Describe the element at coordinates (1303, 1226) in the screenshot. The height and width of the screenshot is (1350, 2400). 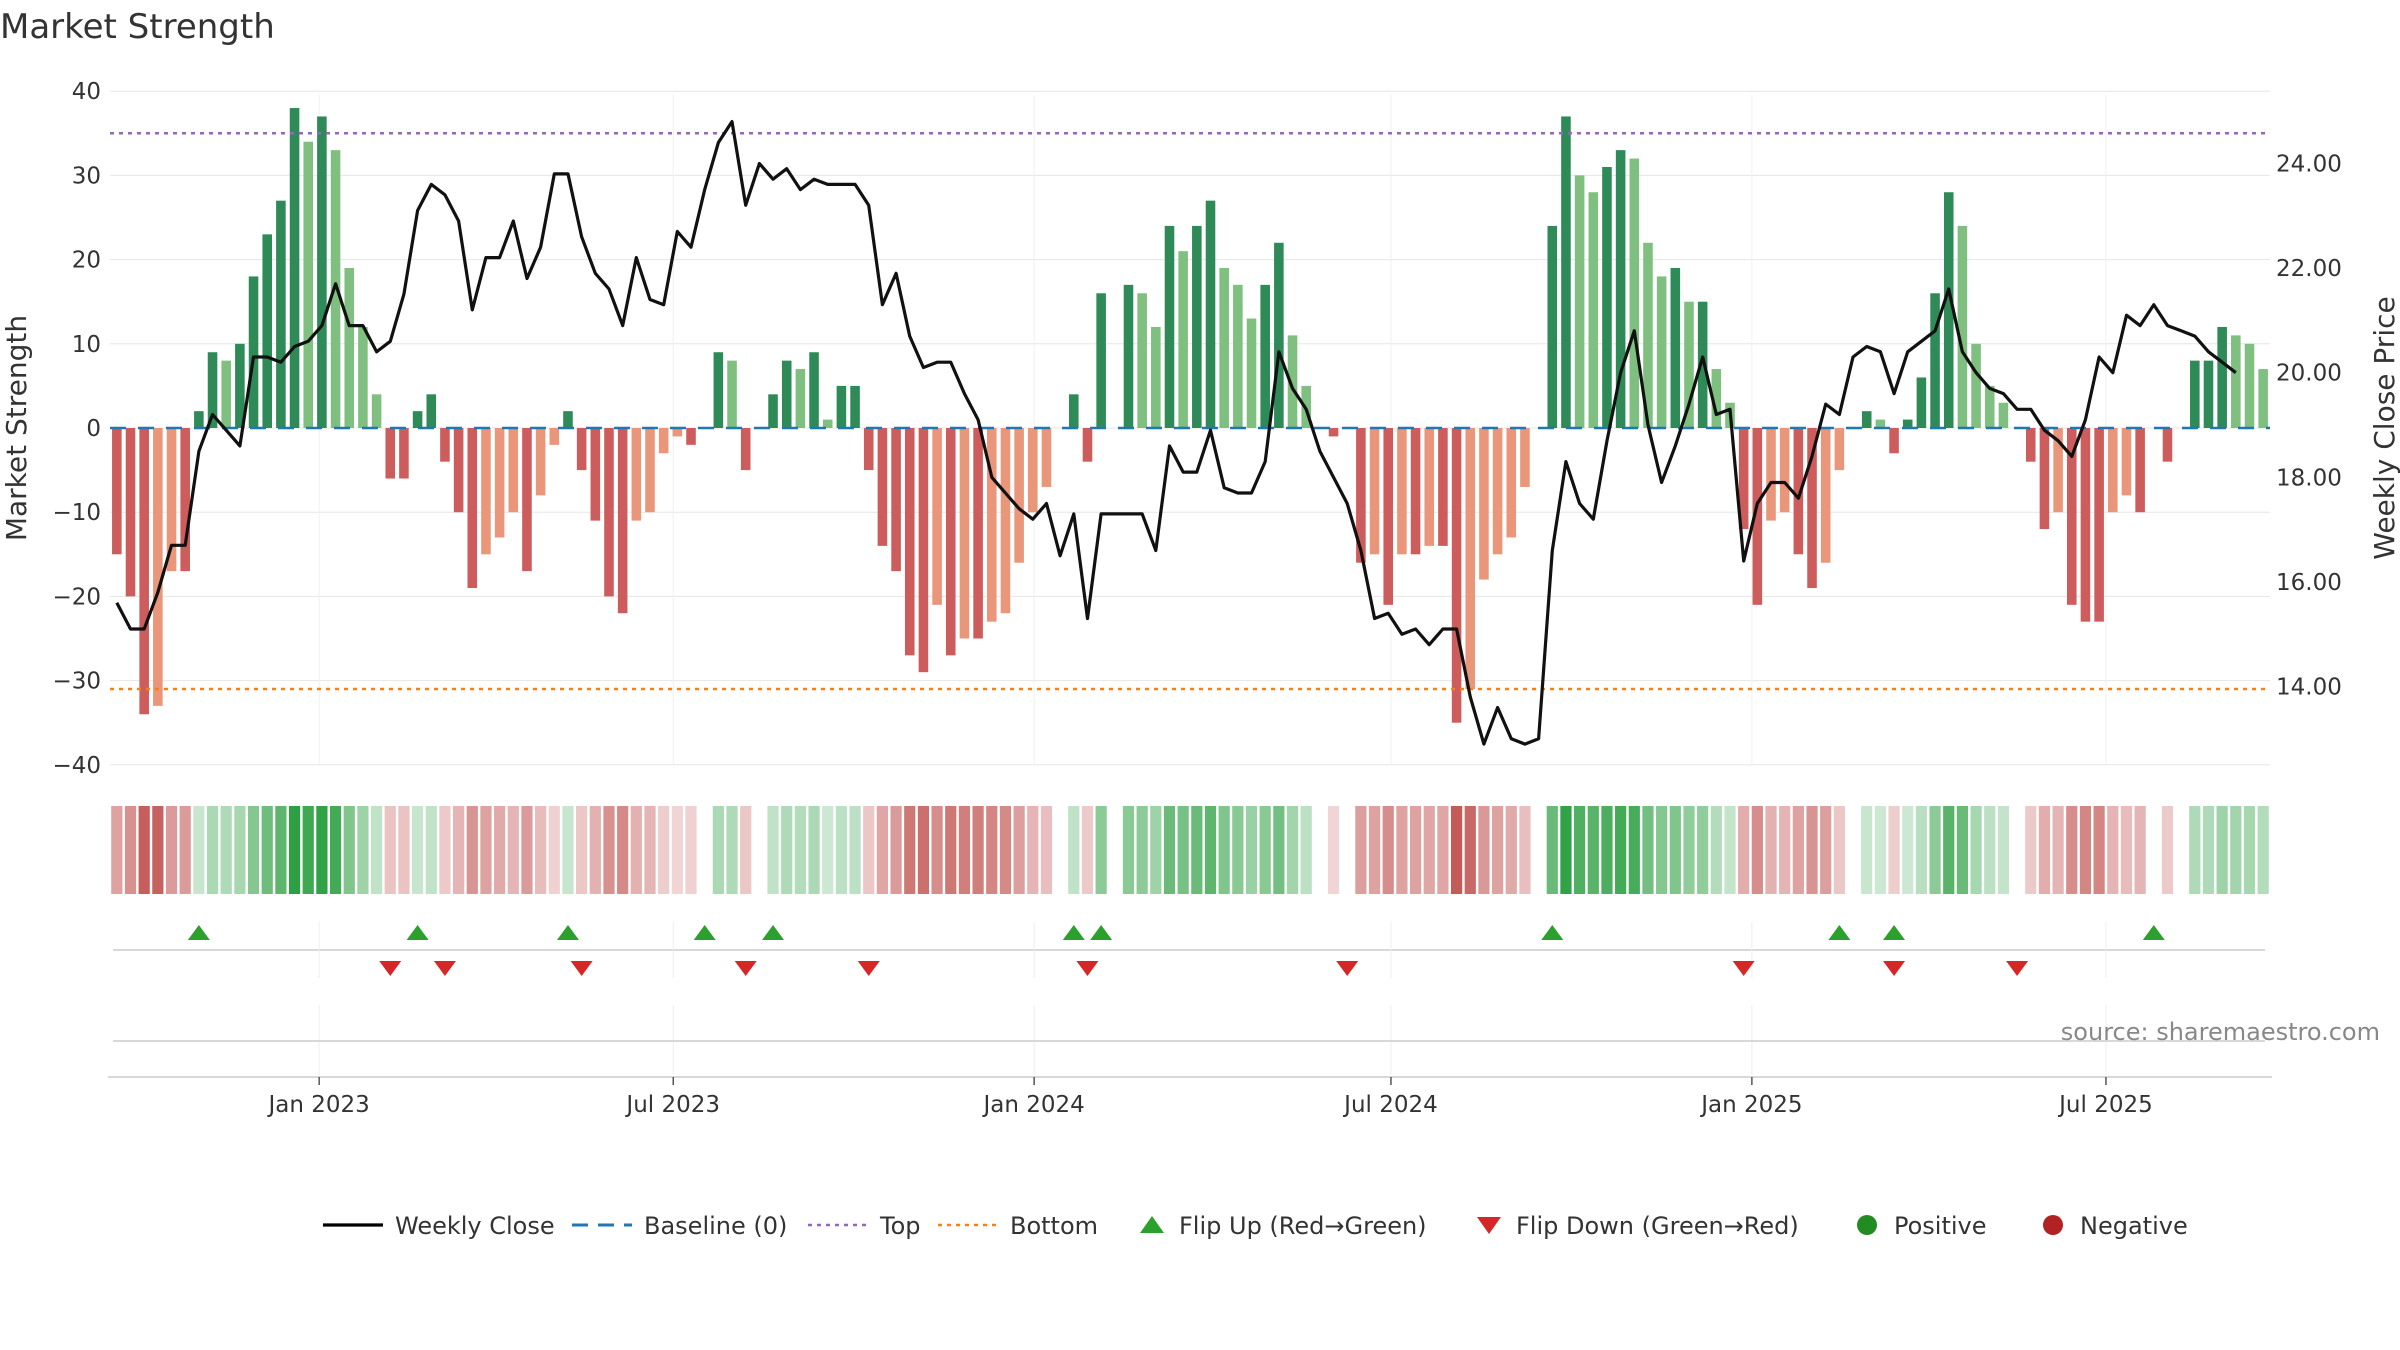
I see `flip_up-label: Flip Up (Red→Green)` at that location.